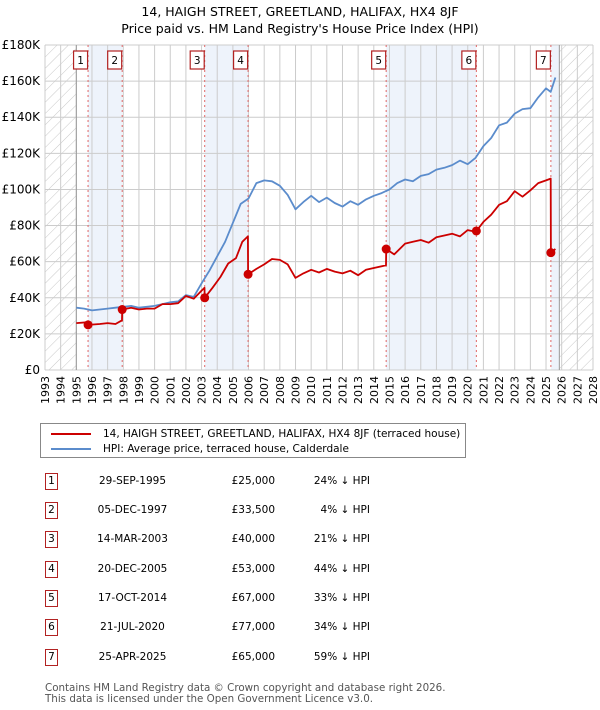 This screenshot has height=710, width=600. What do you see at coordinates (233, 390) in the screenshot?
I see `x-tick-label: 2005` at bounding box center [233, 390].